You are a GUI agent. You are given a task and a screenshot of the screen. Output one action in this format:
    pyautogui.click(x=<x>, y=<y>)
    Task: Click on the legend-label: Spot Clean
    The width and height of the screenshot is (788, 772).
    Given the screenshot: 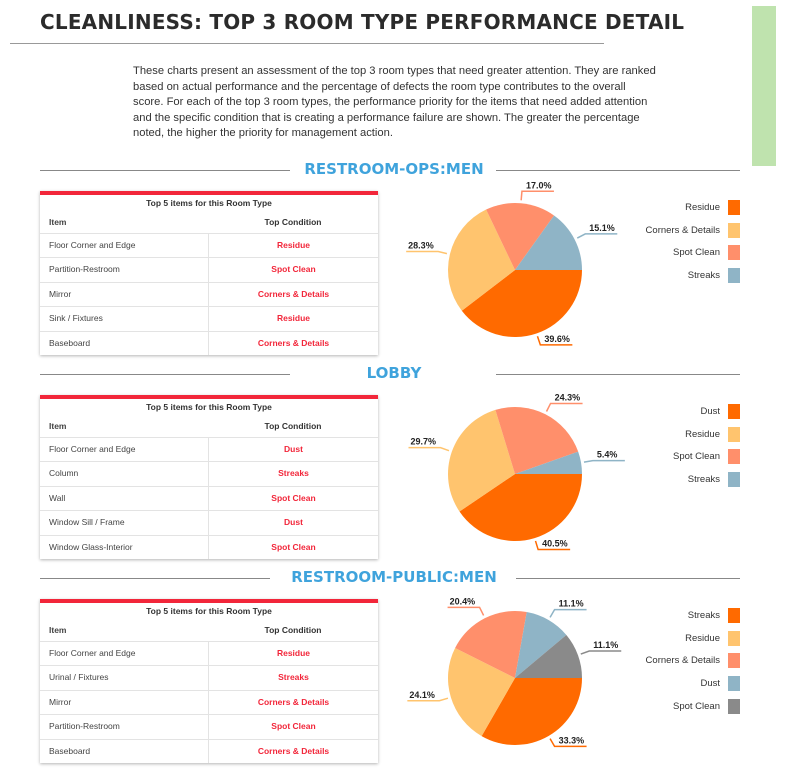 What is the action you would take?
    pyautogui.click(x=696, y=253)
    